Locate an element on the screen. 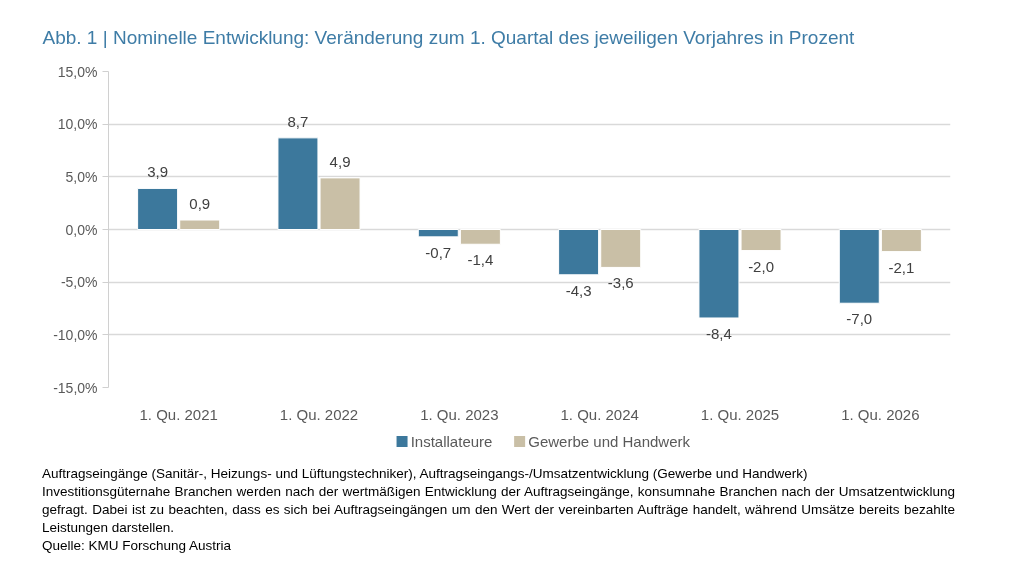 Image resolution: width=1024 pixels, height=574 pixels. data-label: -0,7 is located at coordinates (438, 252).